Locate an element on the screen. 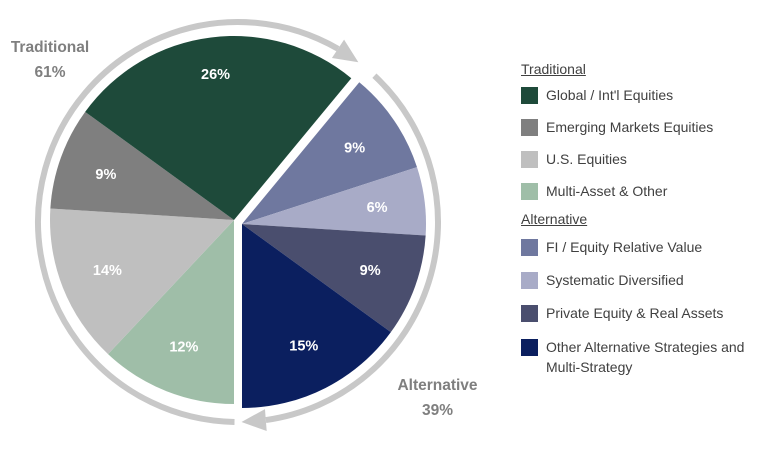 This screenshot has height=449, width=759. legend-label: Emerging Markets Equities is located at coordinates (630, 127).